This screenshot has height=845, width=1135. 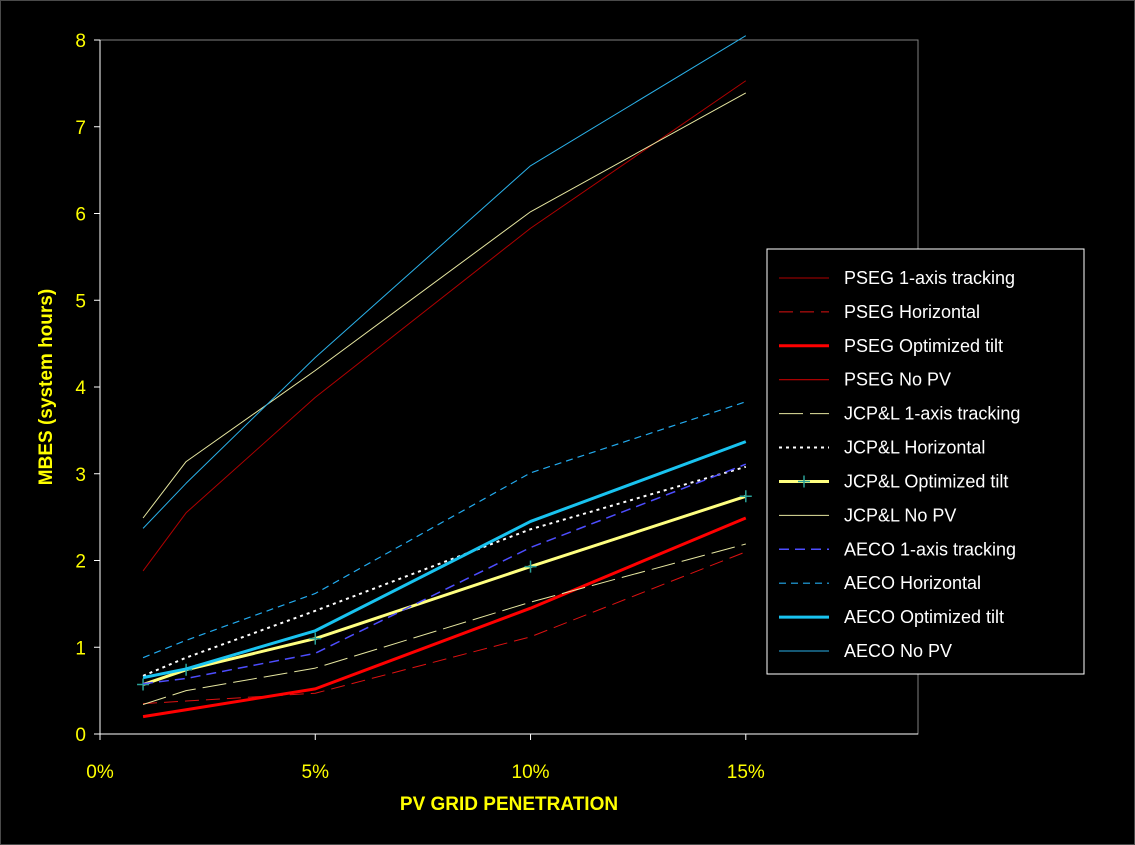 What do you see at coordinates (897, 380) in the screenshot?
I see `legend-label: PSEG No PV` at bounding box center [897, 380].